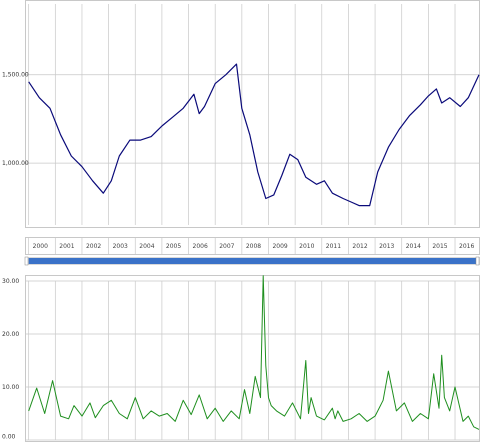 The width and height of the screenshot is (480, 443). What do you see at coordinates (226, 246) in the screenshot?
I see `navigator-year-label: 2007` at bounding box center [226, 246].